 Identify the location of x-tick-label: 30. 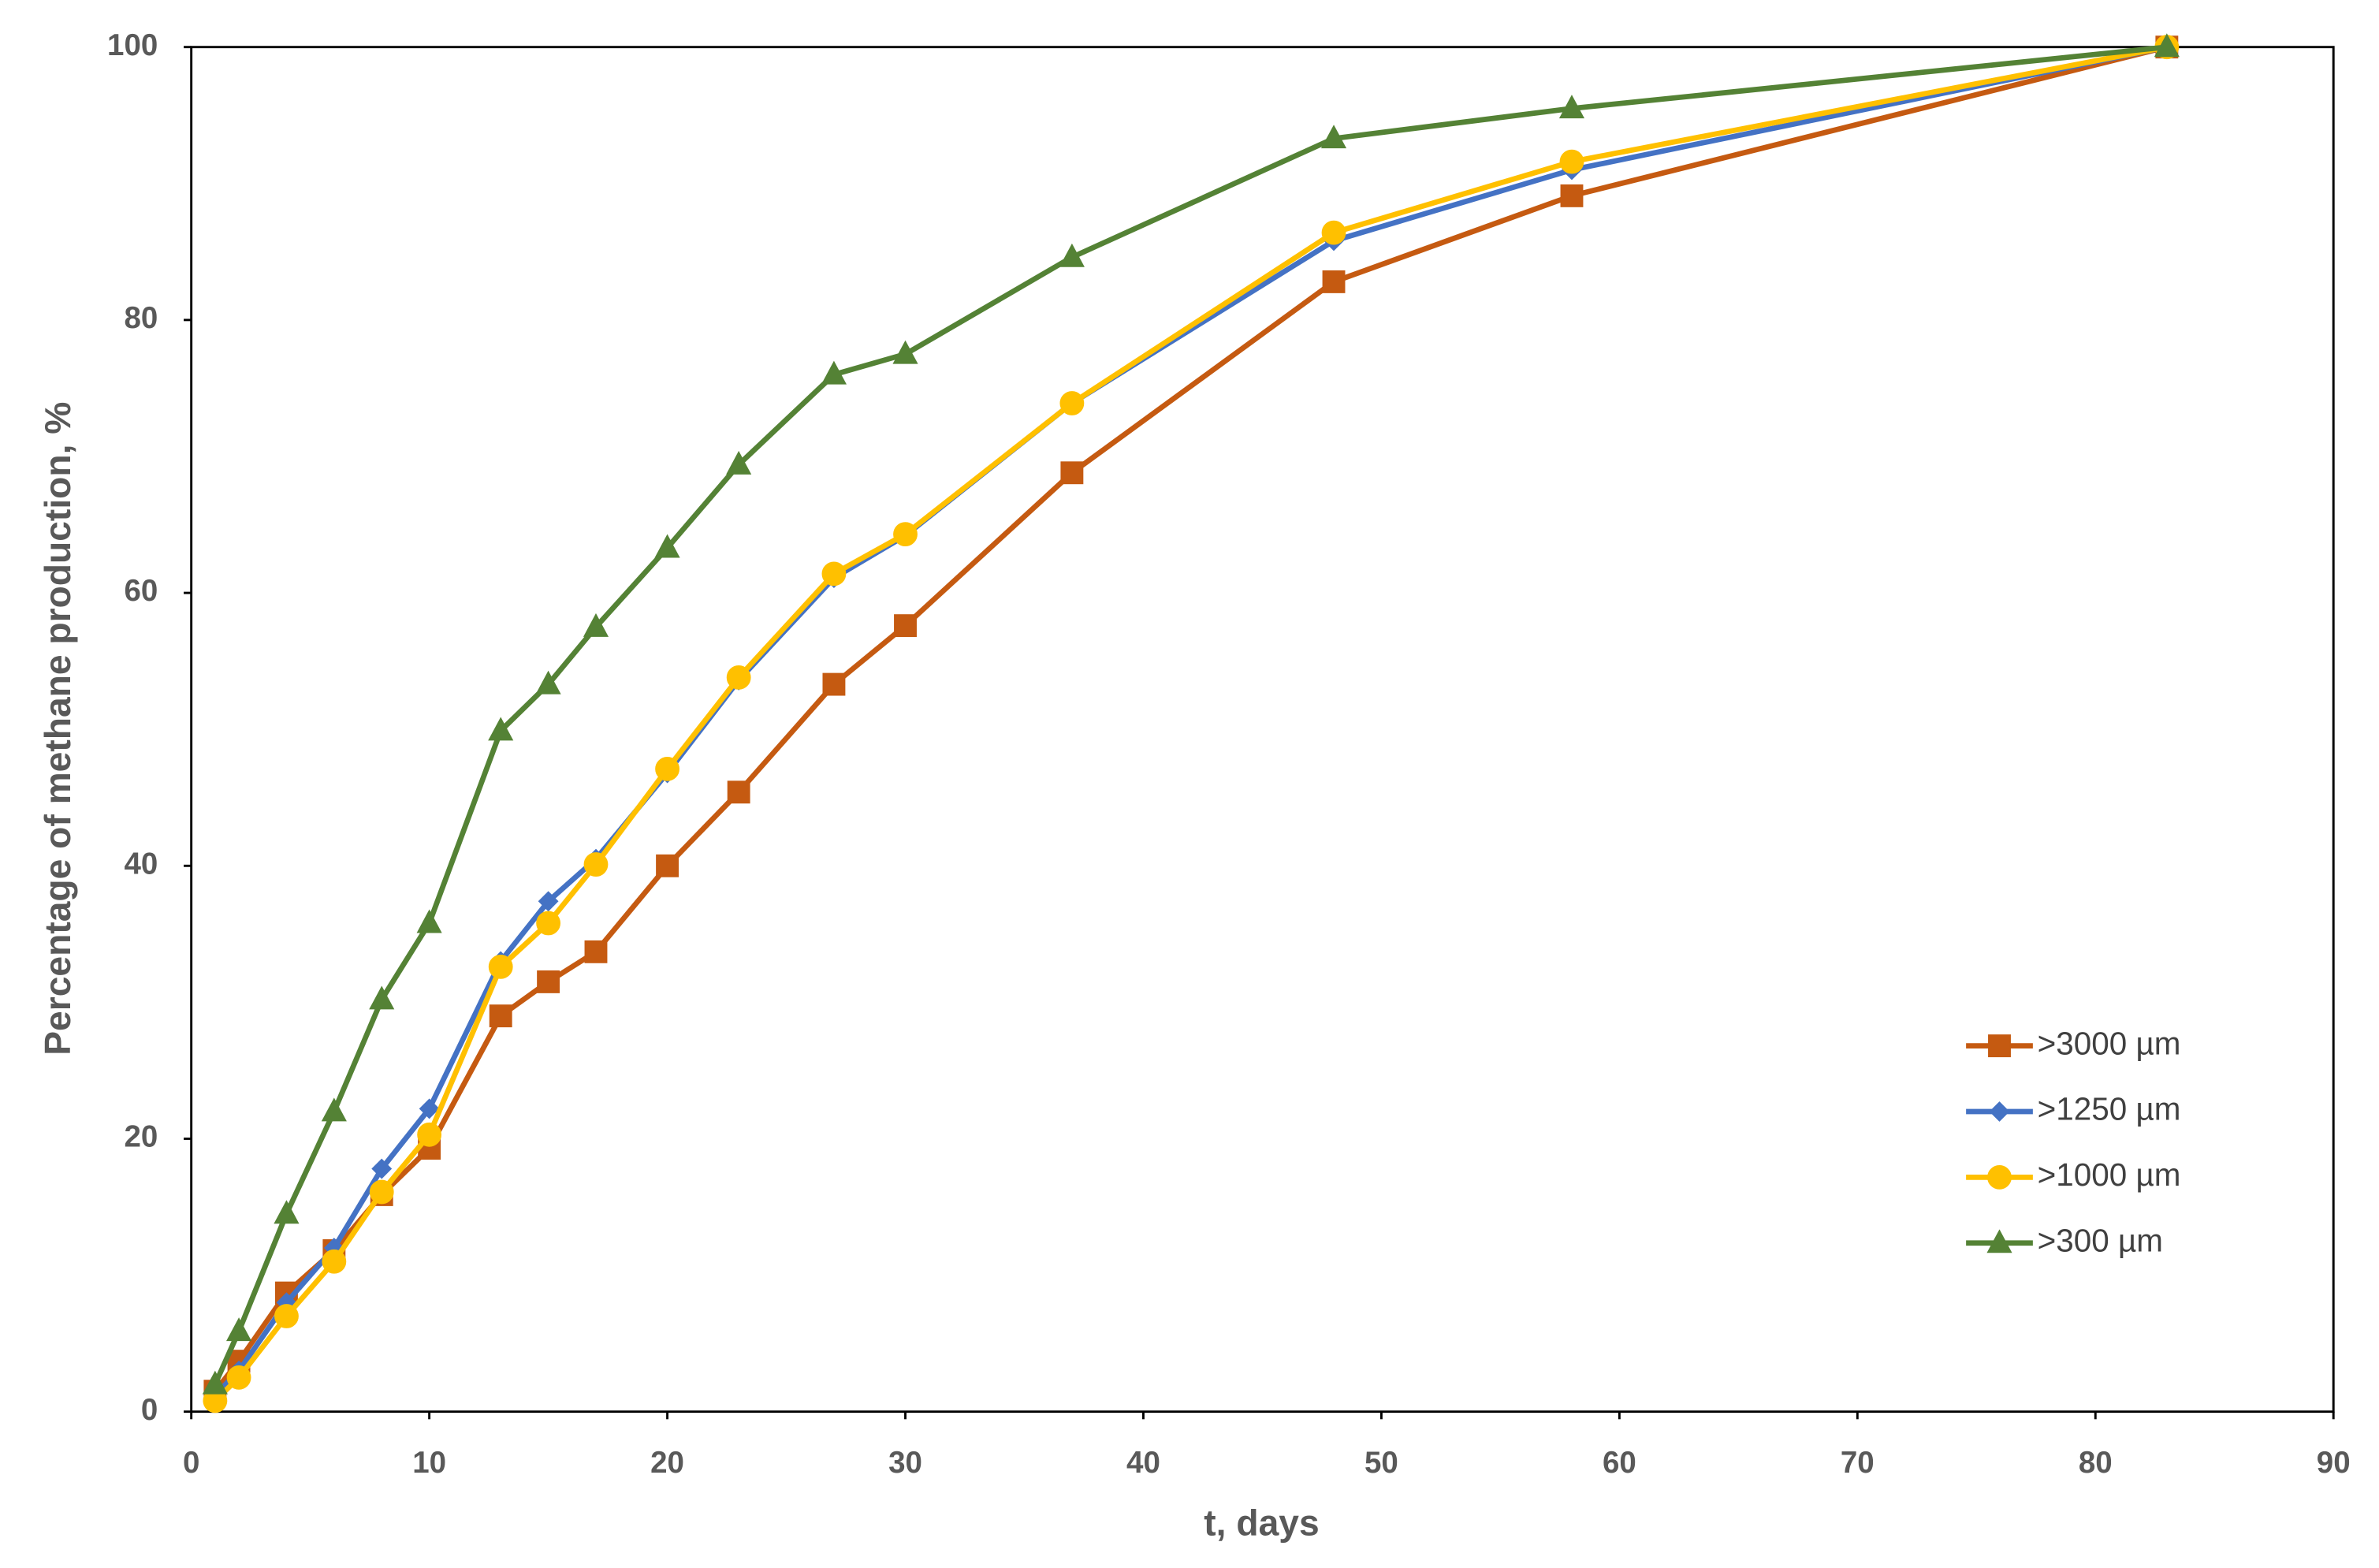
(905, 1463).